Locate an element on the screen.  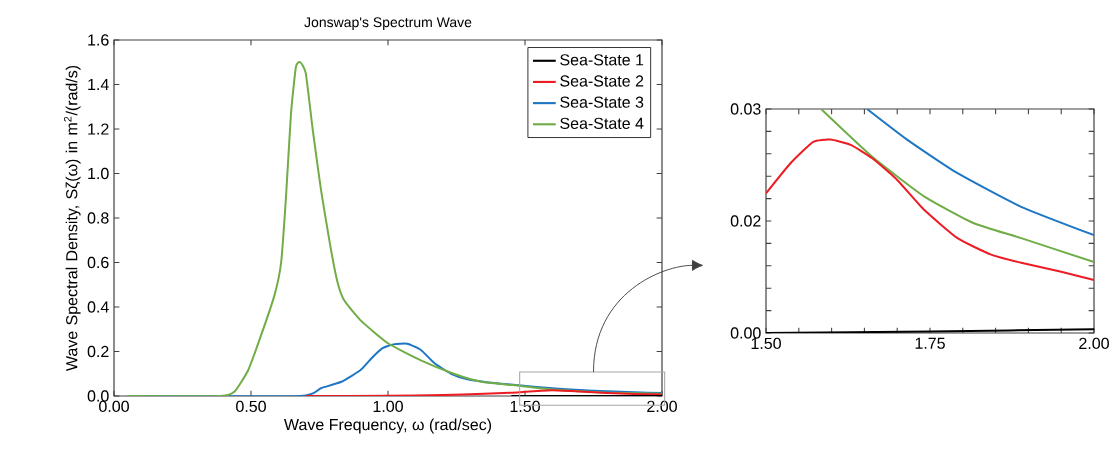
y-tick-label: 1.6 is located at coordinates (98, 40).